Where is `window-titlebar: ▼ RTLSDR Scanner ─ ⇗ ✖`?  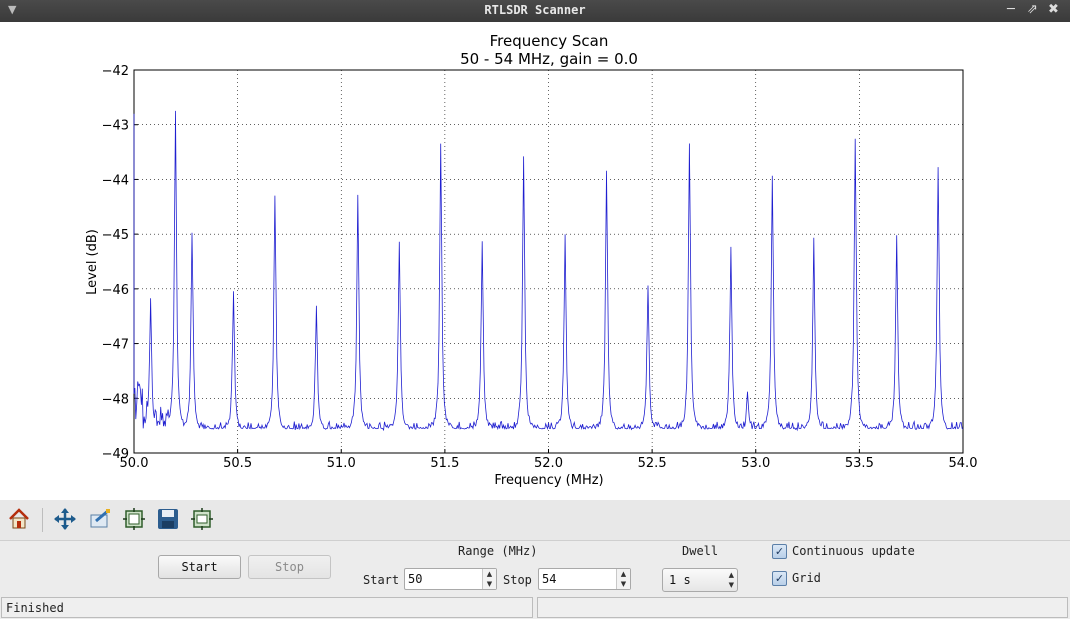 window-titlebar: ▼ RTLSDR Scanner ─ ⇗ ✖ is located at coordinates (535, 11).